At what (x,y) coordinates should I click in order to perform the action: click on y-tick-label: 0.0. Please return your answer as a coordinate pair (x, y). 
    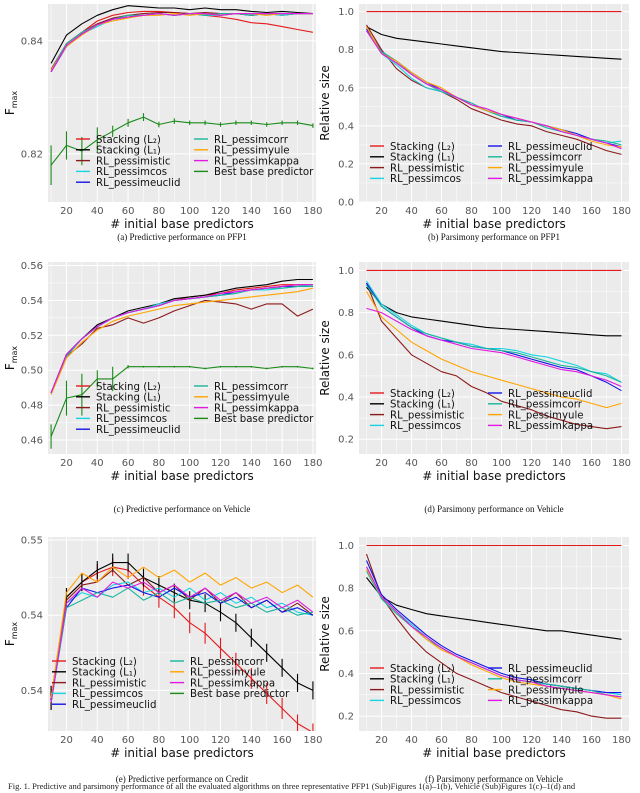
    Looking at the image, I should click on (346, 203).